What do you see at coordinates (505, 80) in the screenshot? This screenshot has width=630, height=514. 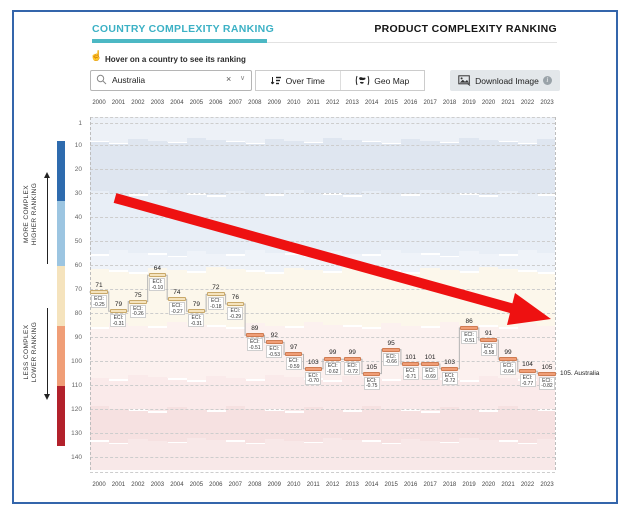 I see `download-image-button: Download Image i` at bounding box center [505, 80].